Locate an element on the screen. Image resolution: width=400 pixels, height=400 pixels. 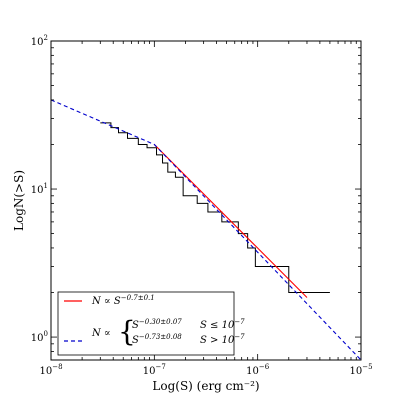
y-tick-label: 10¹ is located at coordinates (39, 189).